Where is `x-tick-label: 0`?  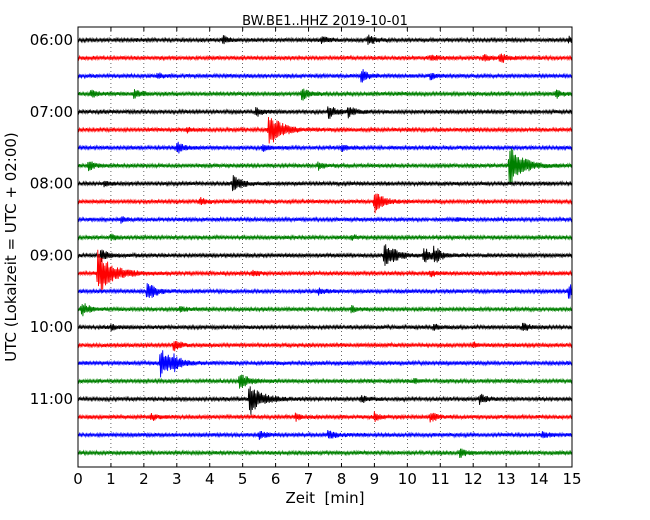 x-tick-label: 0 is located at coordinates (78, 479).